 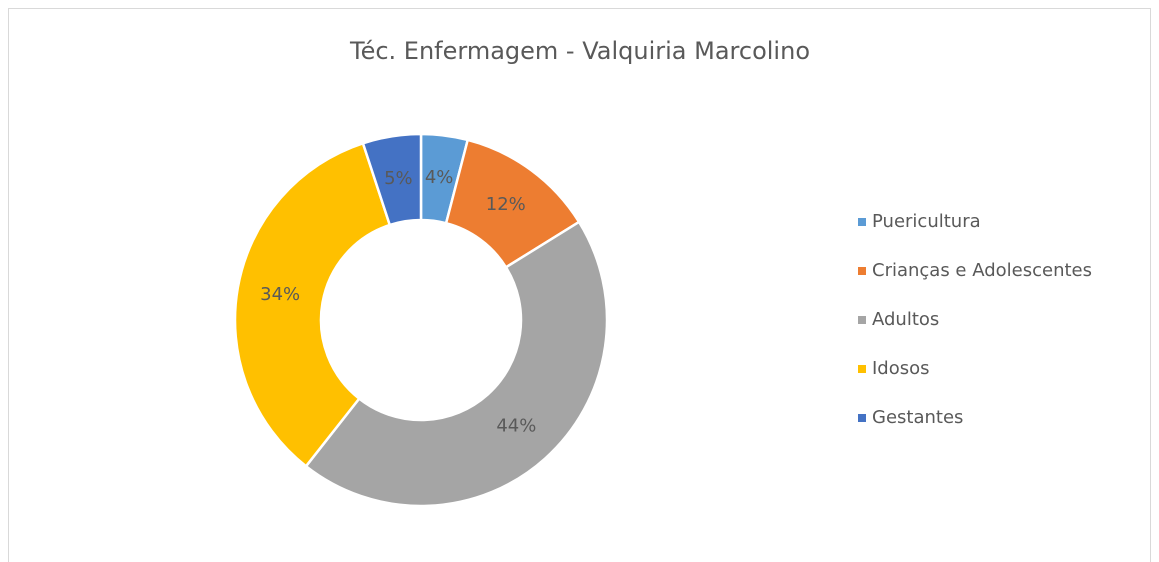 What do you see at coordinates (982, 270) in the screenshot?
I see `legend-label: Crianças e Adolescentes` at bounding box center [982, 270].